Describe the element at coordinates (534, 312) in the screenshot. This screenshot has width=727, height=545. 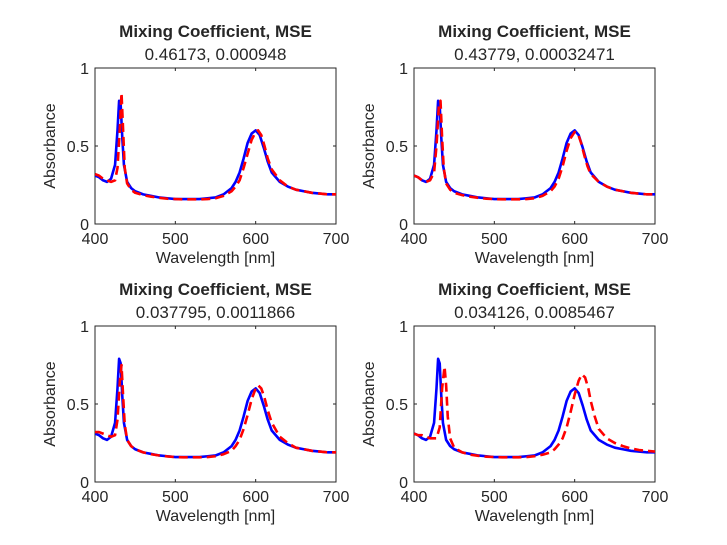
I see `chart-subtitle: 0.034126, 0.0085467` at that location.